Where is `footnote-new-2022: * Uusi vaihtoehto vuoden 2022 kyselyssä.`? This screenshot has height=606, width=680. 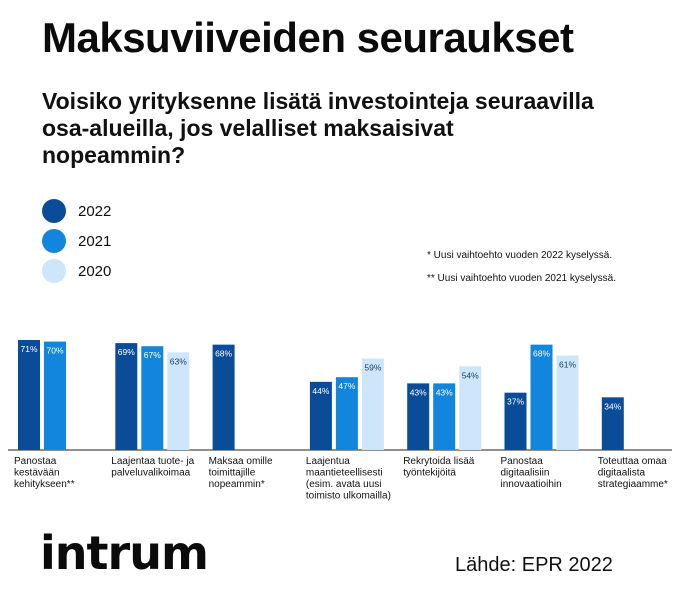
footnote-new-2022: * Uusi vaihtoehto vuoden 2022 kyselyssä. is located at coordinates (520, 255).